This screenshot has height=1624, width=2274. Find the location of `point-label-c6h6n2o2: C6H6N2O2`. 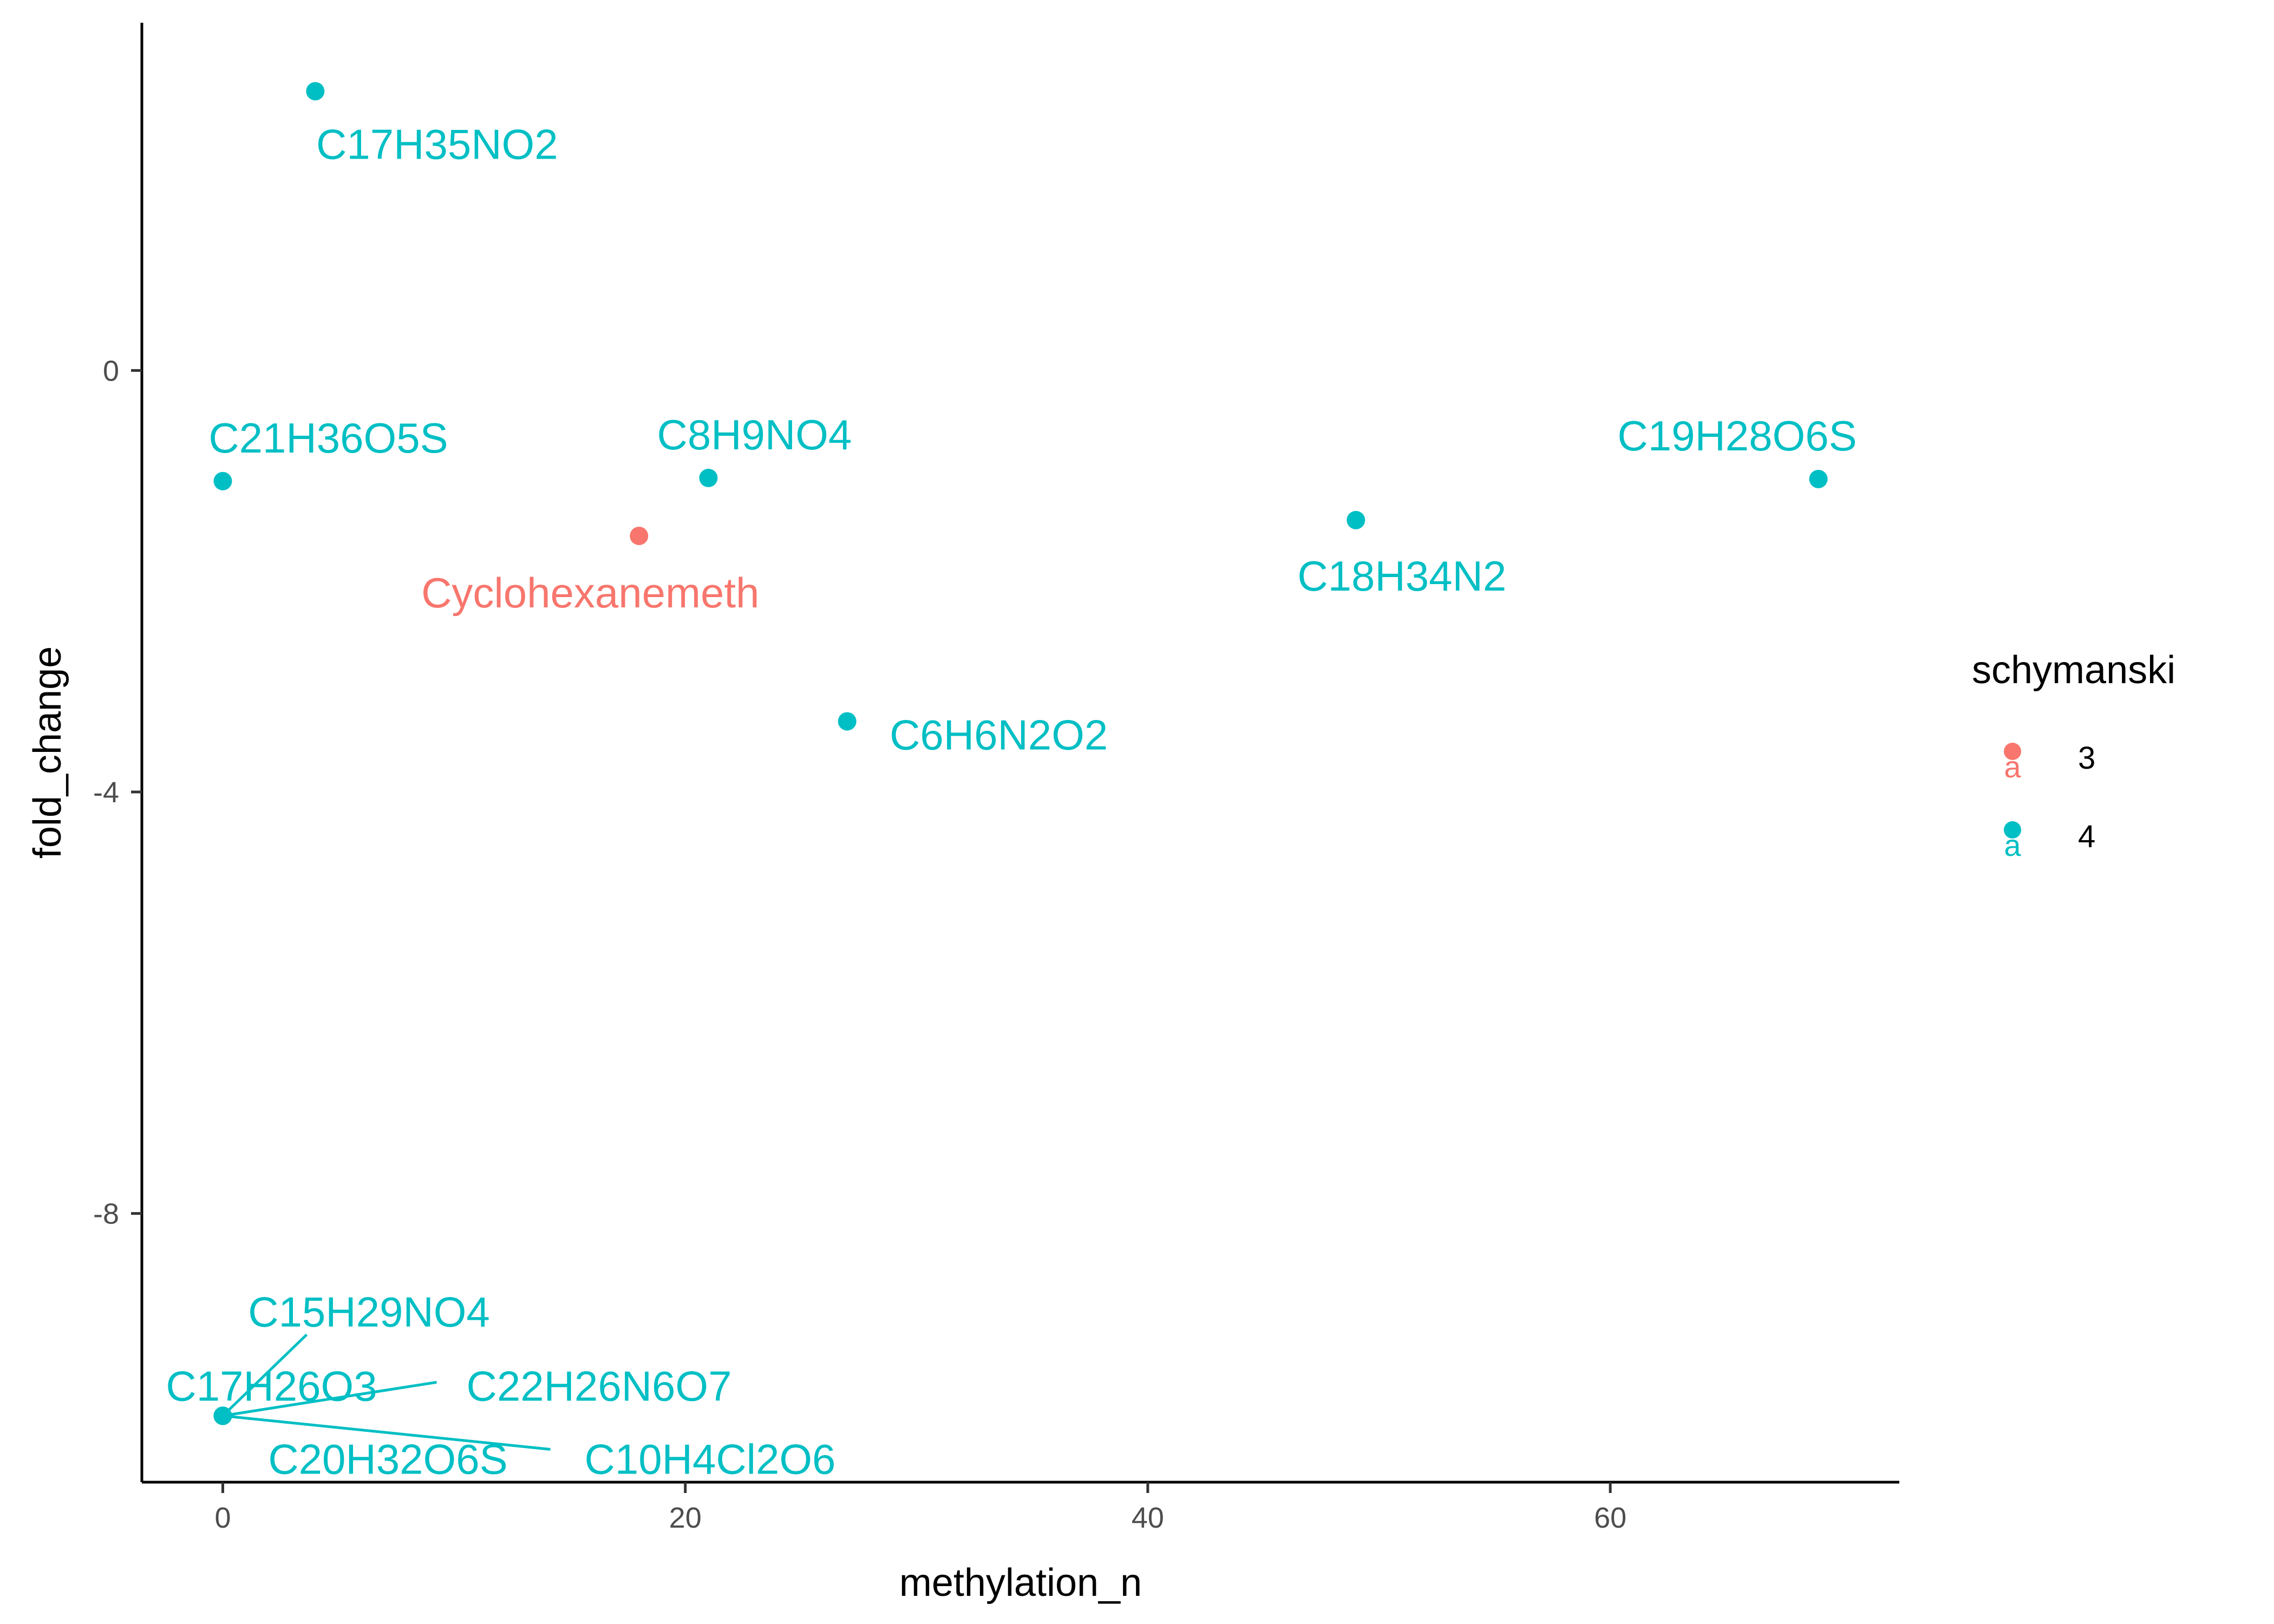

point-label-c6h6n2o2: C6H6N2O2 is located at coordinates (999, 735).